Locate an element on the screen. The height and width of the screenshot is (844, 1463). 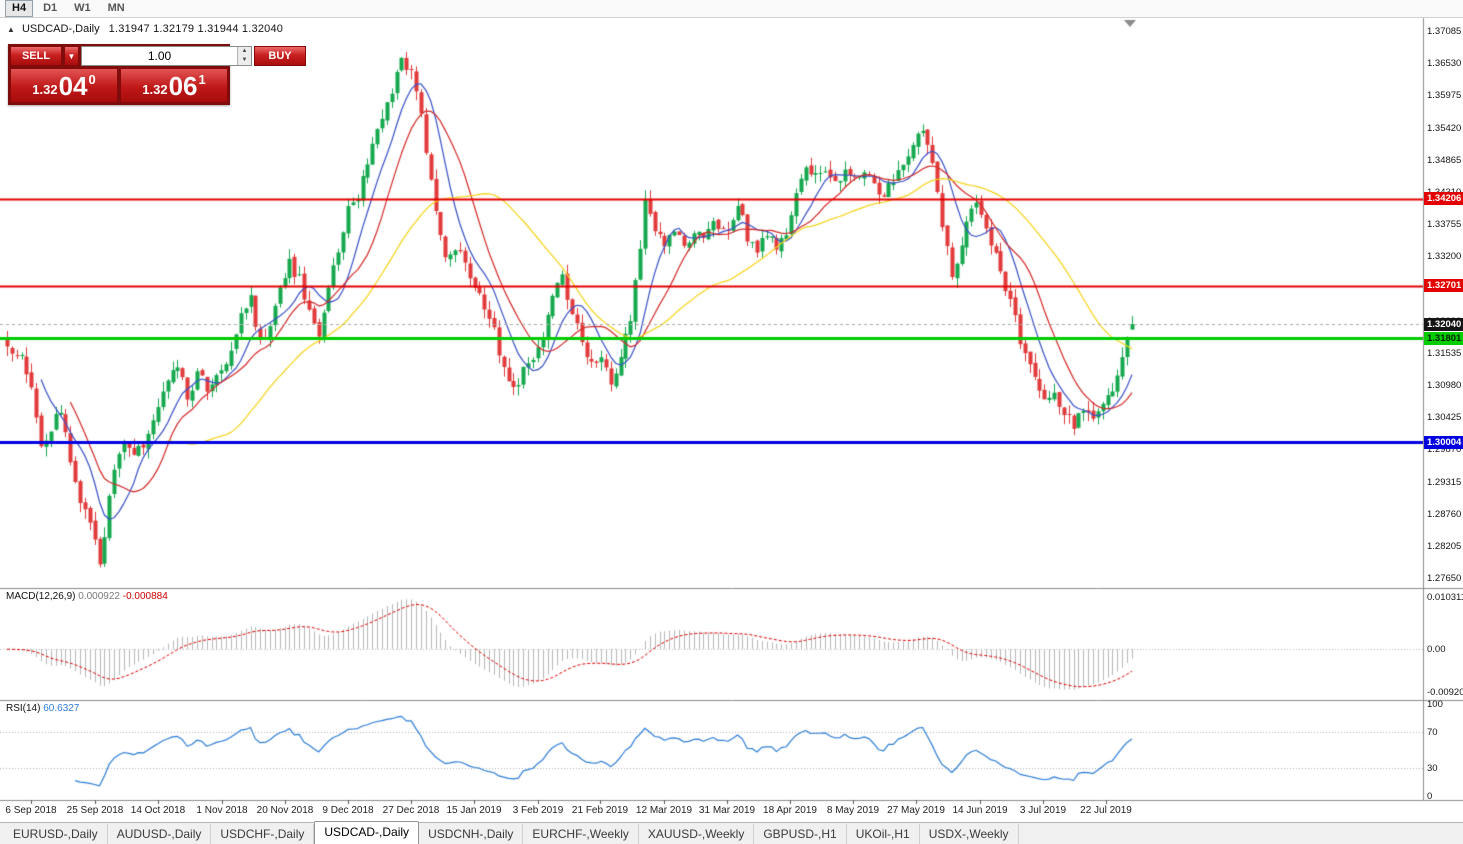
price-axis-label: 1.29870 is located at coordinates (1444, 450).